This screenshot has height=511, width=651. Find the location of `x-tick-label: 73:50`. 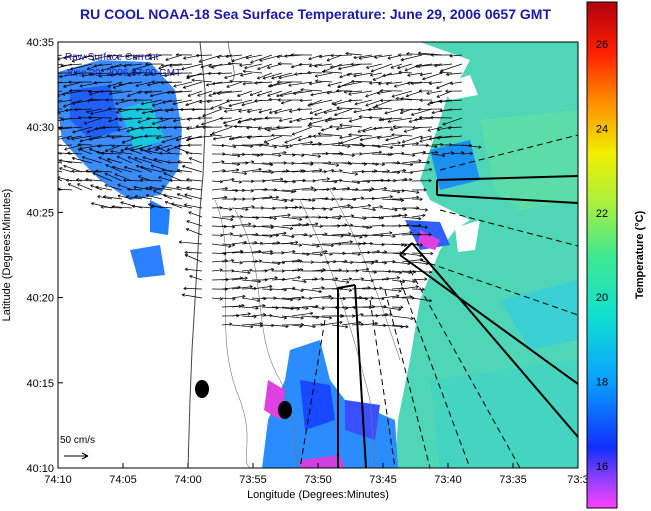

x-tick-label: 73:50 is located at coordinates (318, 480).